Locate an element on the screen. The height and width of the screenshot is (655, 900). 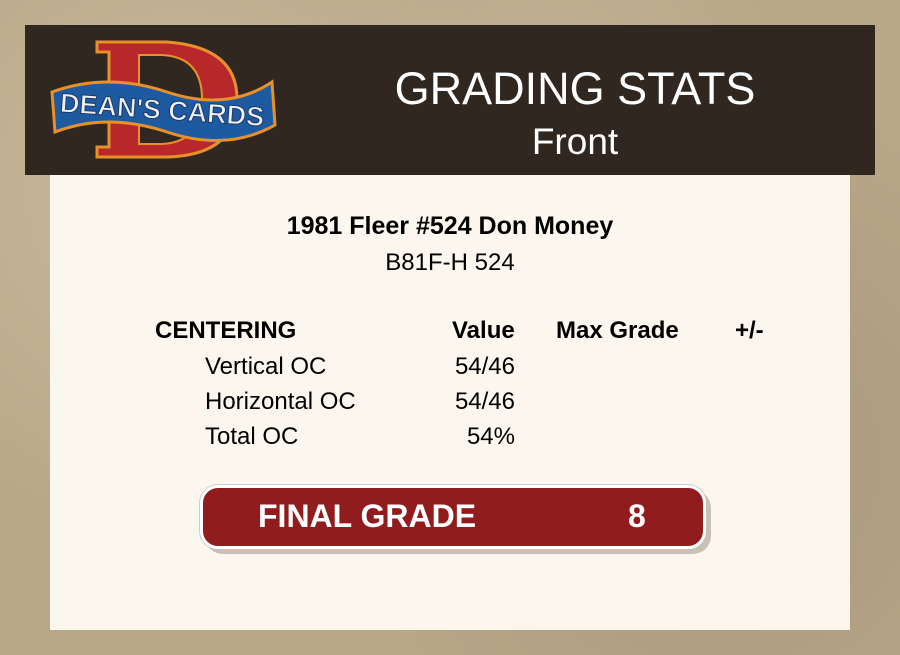
final-grade-label: FINAL GRADE is located at coordinates (367, 516).